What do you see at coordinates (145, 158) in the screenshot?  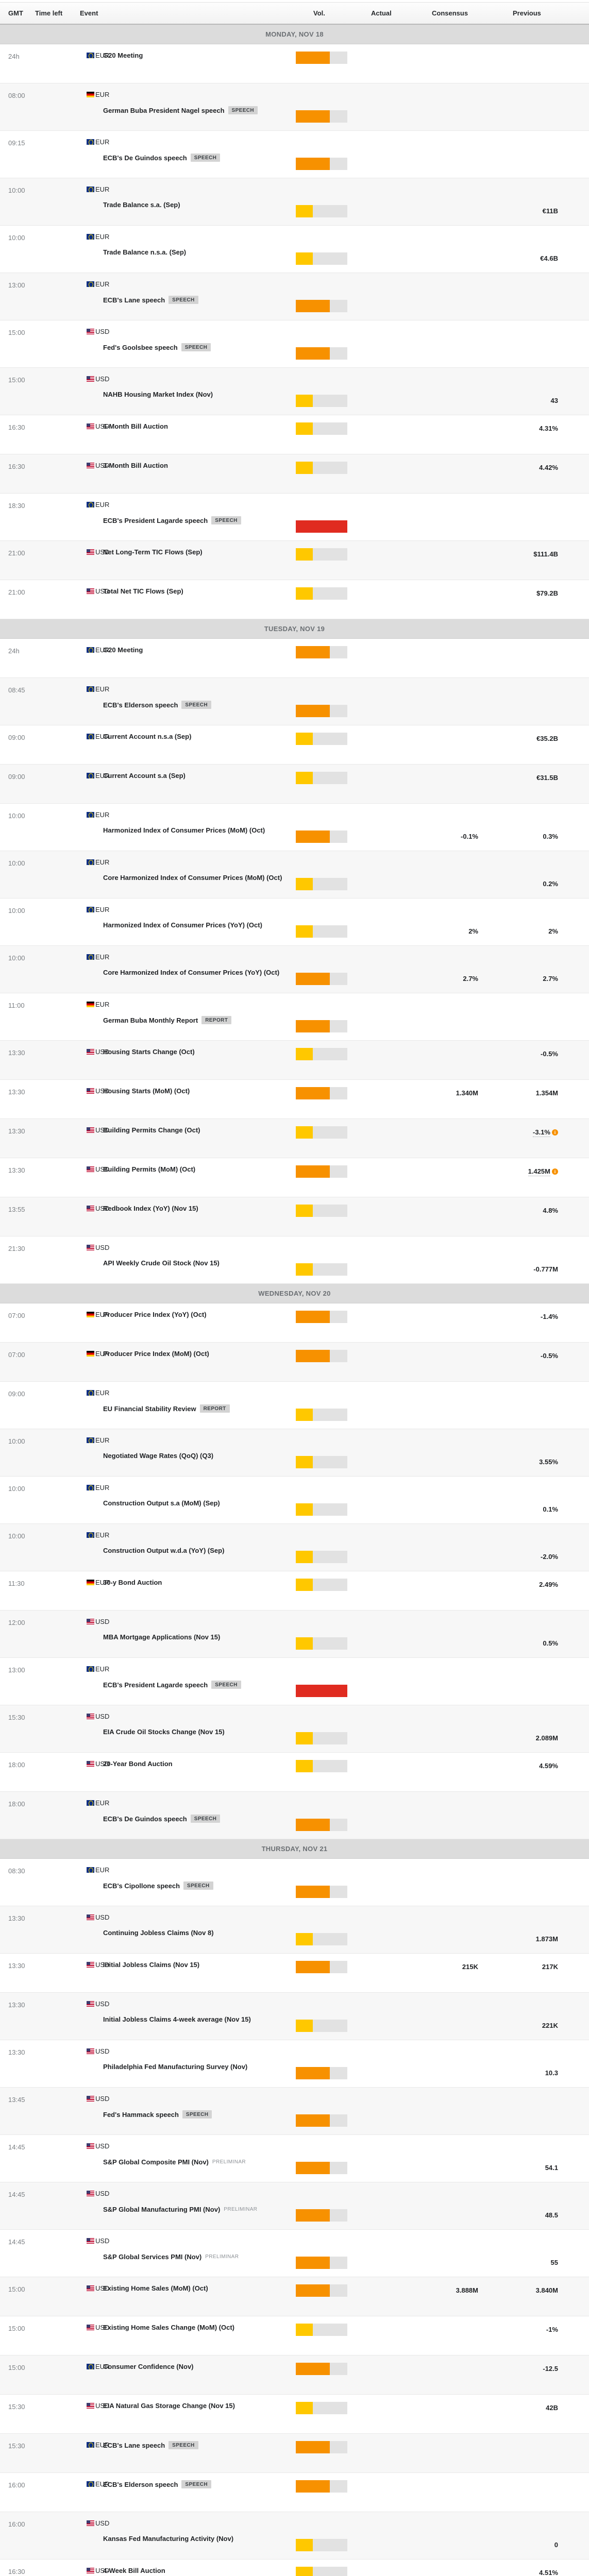 I see `event-name: ECB's De Guindos speech` at bounding box center [145, 158].